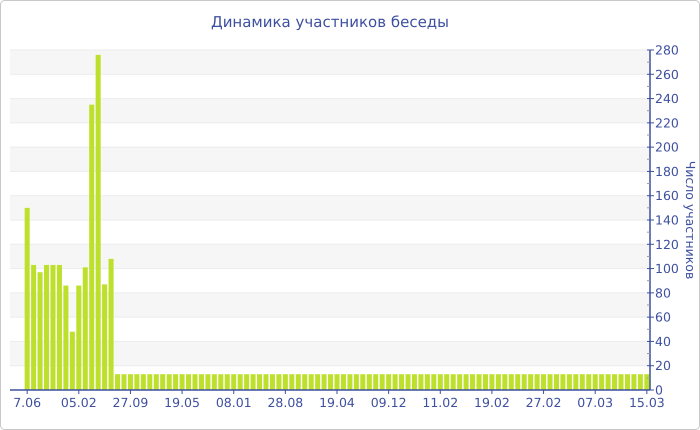  What do you see at coordinates (492, 402) in the screenshot?
I see `x-tick-label: 19.02` at bounding box center [492, 402].